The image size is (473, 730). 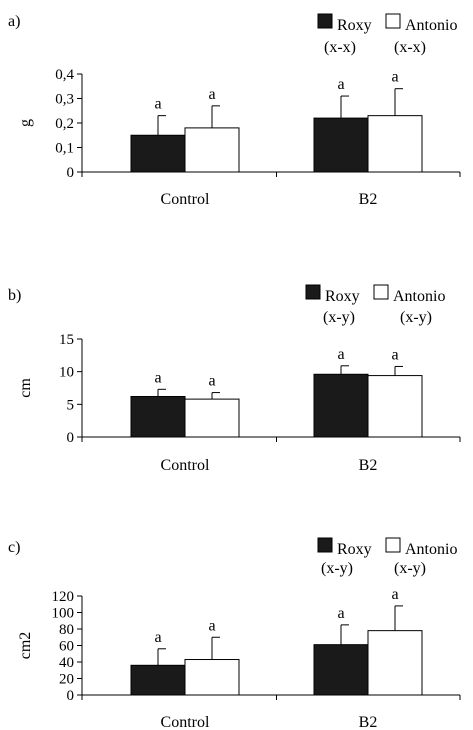 What do you see at coordinates (66, 647) in the screenshot?
I see `y-tick-label: 60` at bounding box center [66, 647].